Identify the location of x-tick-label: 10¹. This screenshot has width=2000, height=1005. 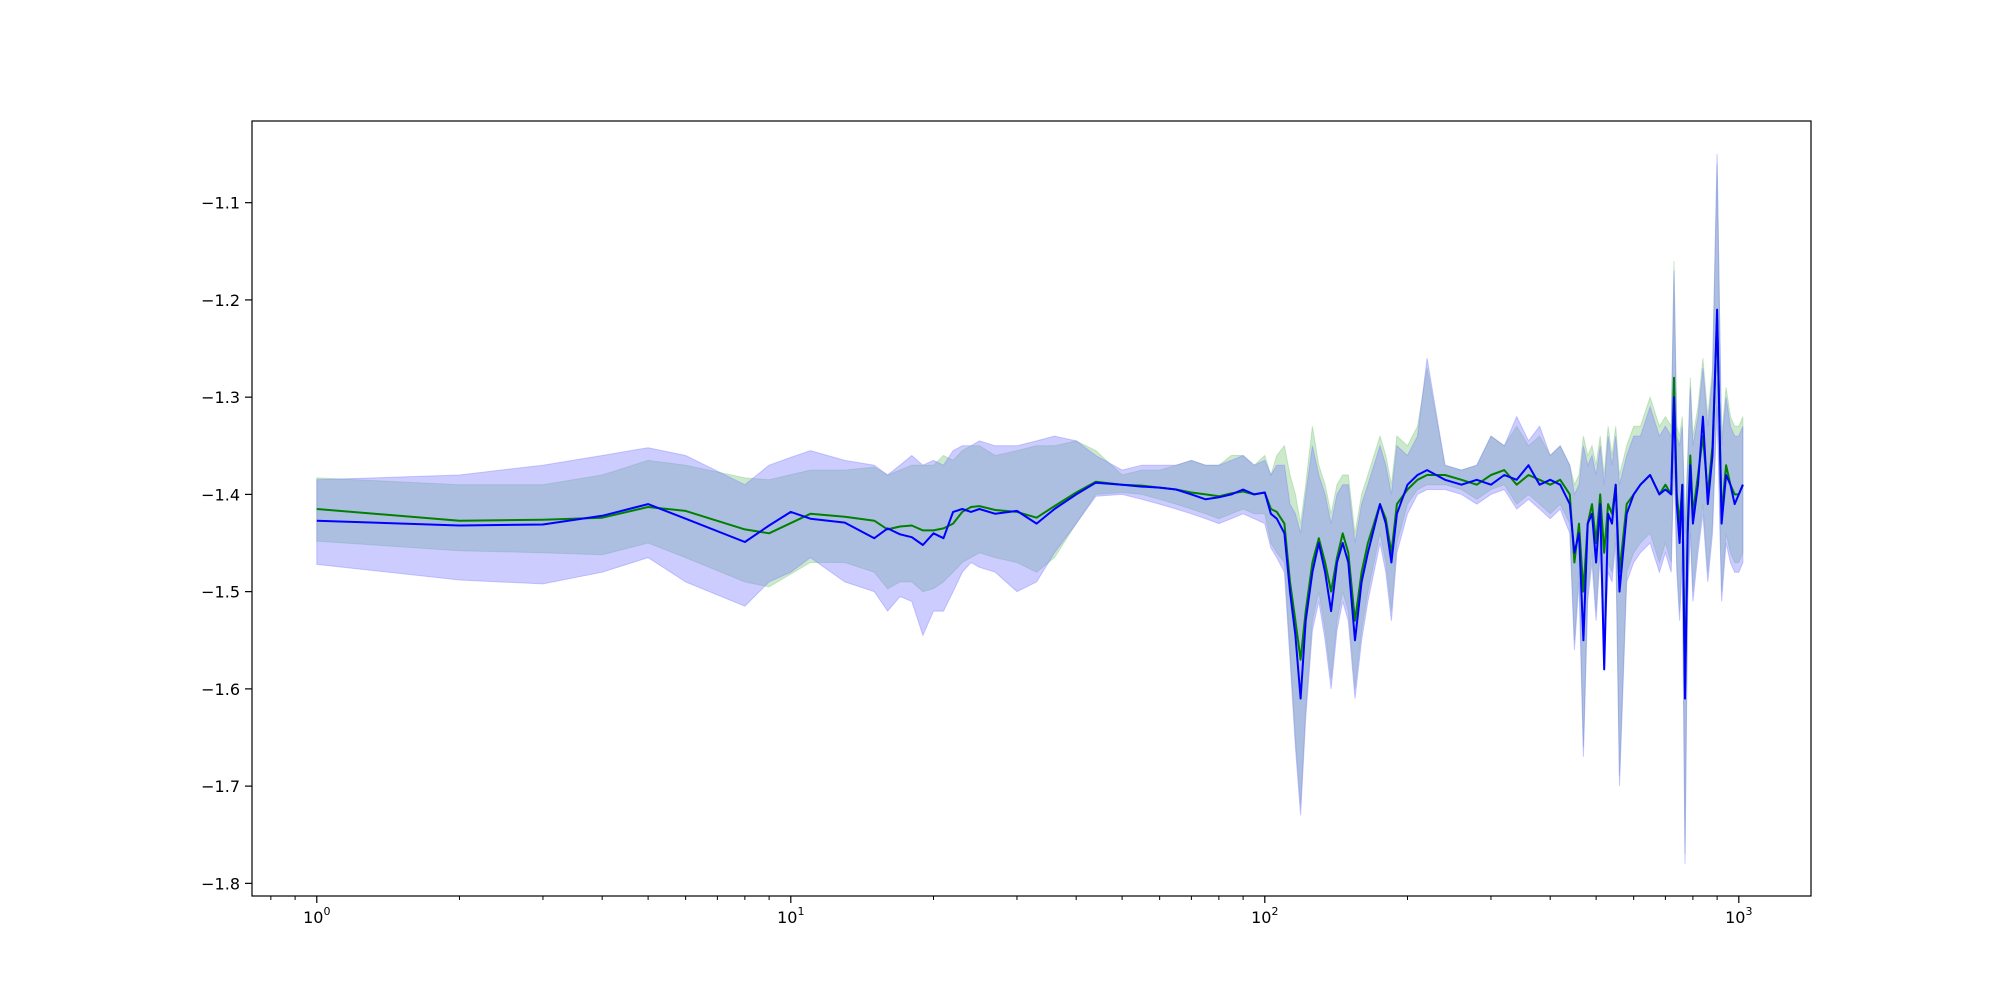
(790, 916).